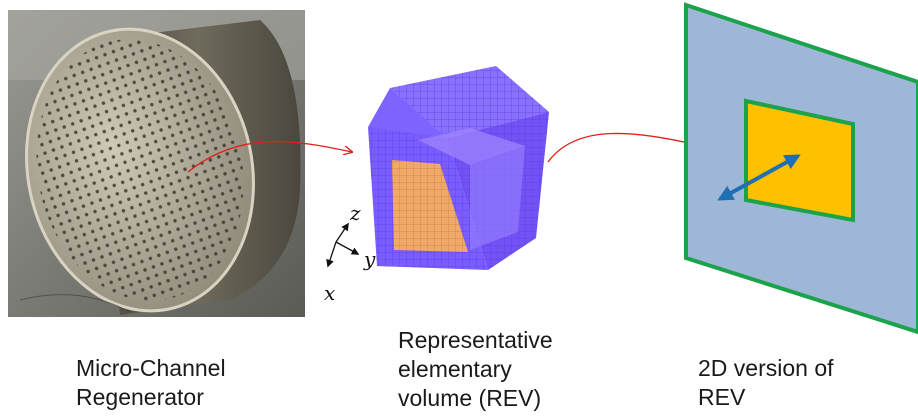  I want to click on x-axis-label: x, so click(329, 293).